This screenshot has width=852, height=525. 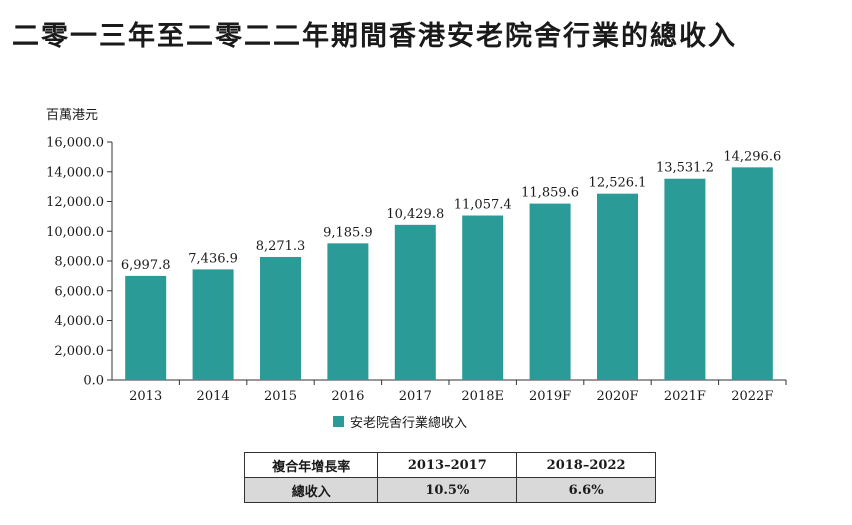 I want to click on x-tick-label: 2015, so click(x=280, y=396).